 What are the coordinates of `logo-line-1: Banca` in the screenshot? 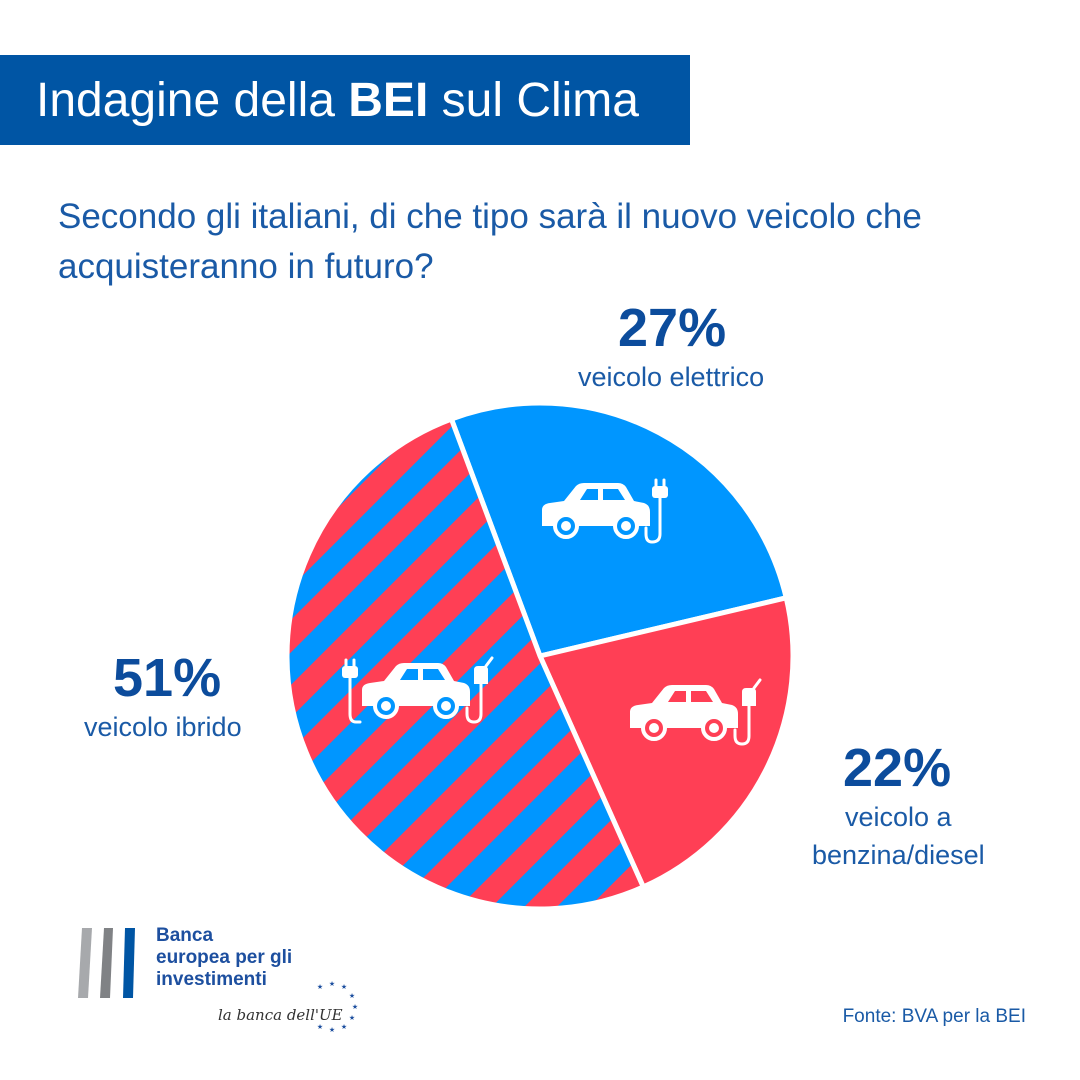 It's located at (185, 935).